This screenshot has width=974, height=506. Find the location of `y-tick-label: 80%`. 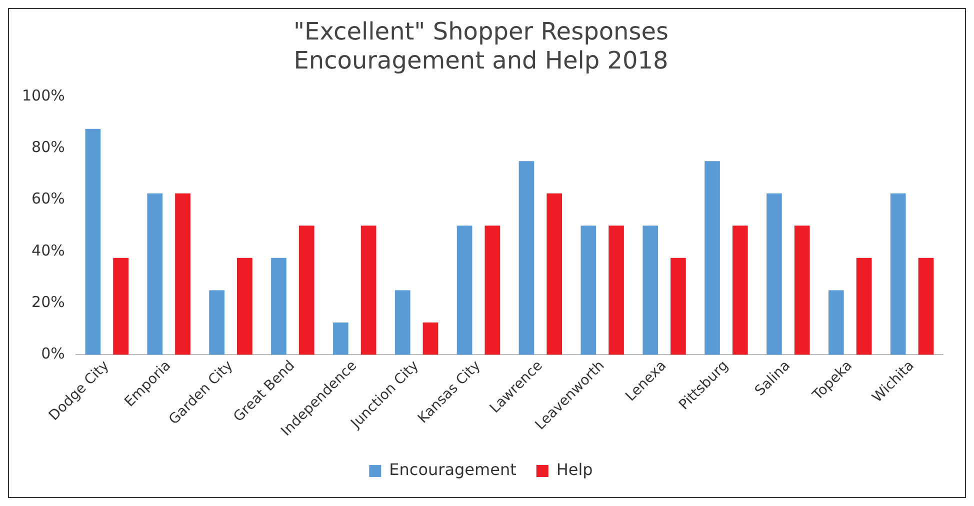

y-tick-label: 80% is located at coordinates (48, 147).